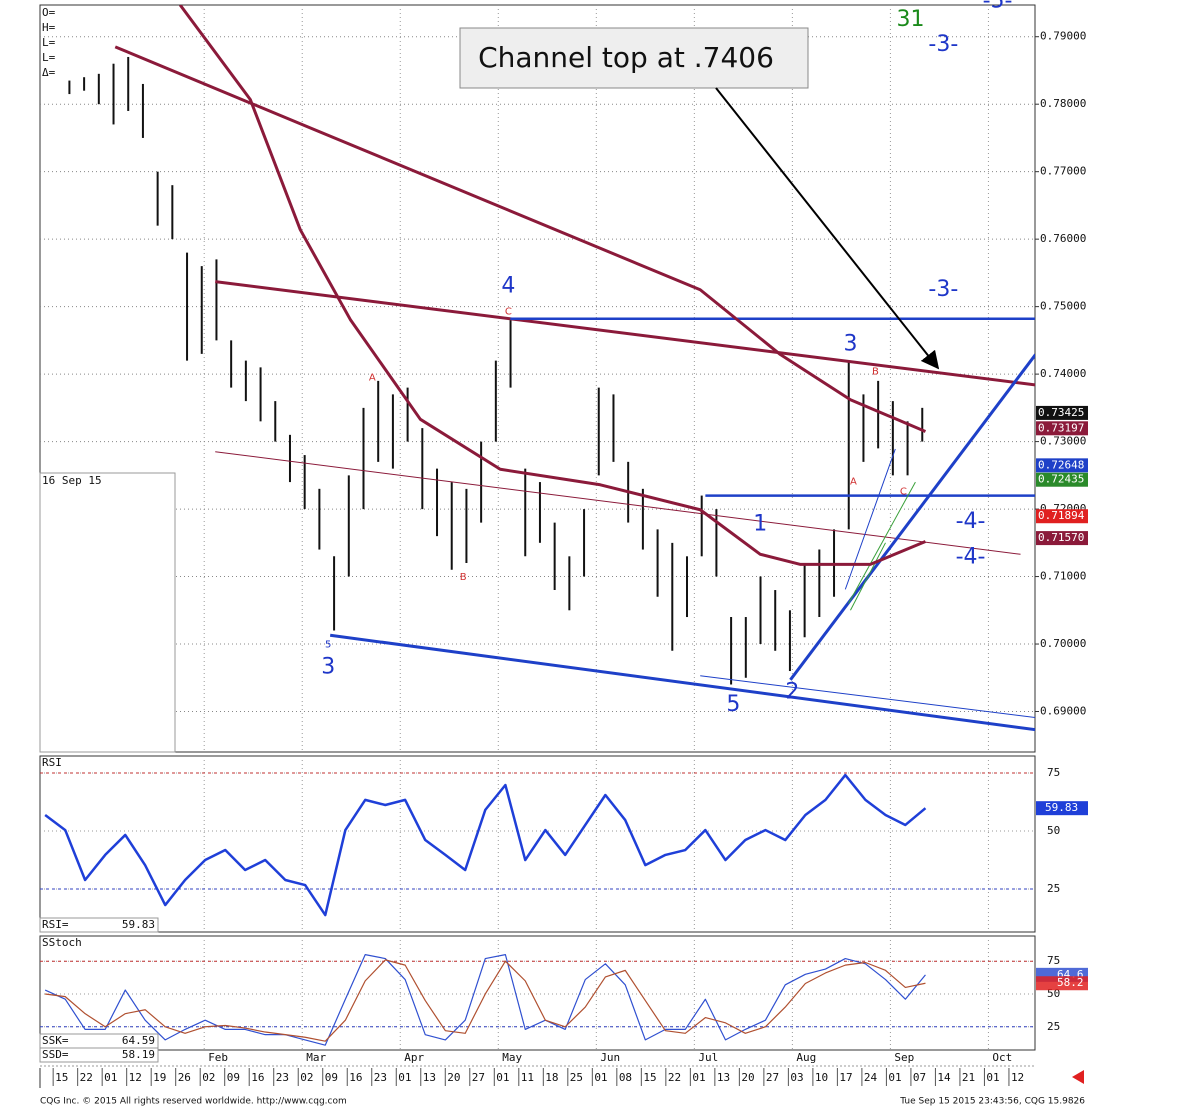 The height and width of the screenshot is (1120, 1198). Describe the element at coordinates (576, 1077) in the screenshot. I see `x-tick-label: 25` at that location.